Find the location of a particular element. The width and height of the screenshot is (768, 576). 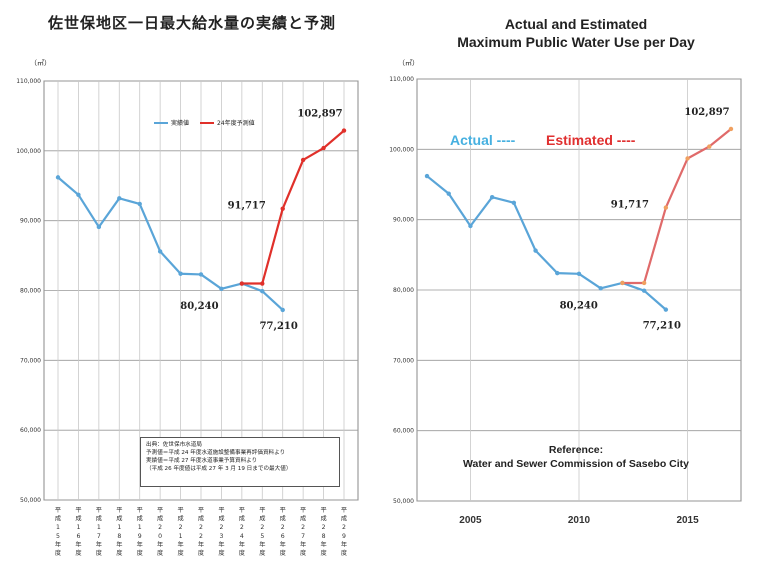

legend-actual-label-en: Actual ---- is located at coordinates (483, 140).